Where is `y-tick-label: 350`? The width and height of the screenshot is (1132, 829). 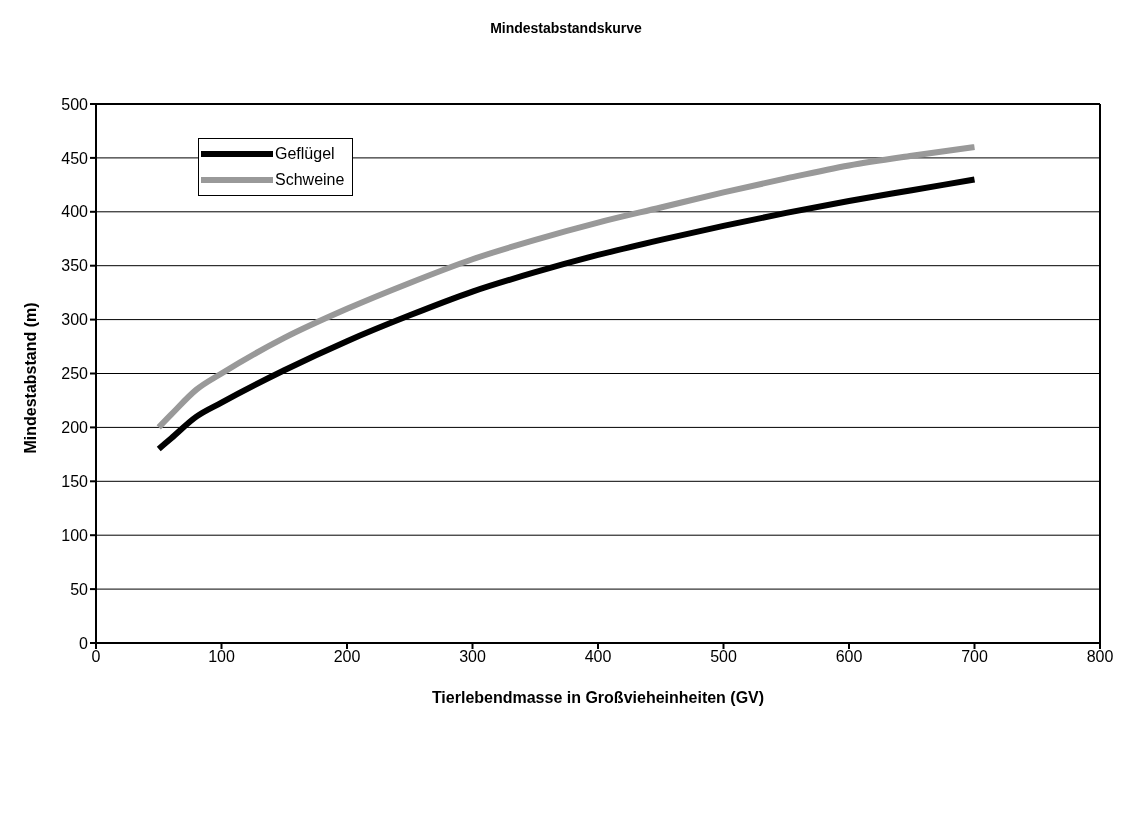 y-tick-label: 350 is located at coordinates (75, 266).